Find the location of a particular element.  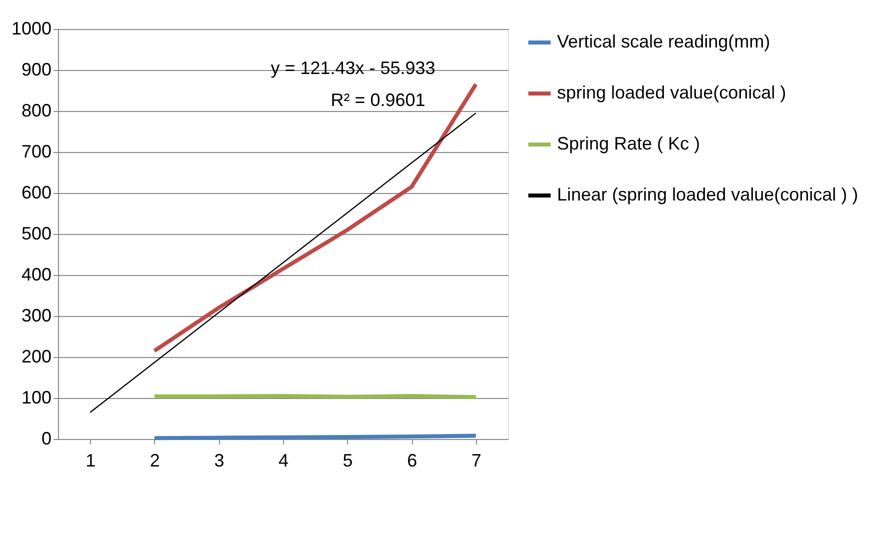

y-tick-label: 700 is located at coordinates (36, 152).